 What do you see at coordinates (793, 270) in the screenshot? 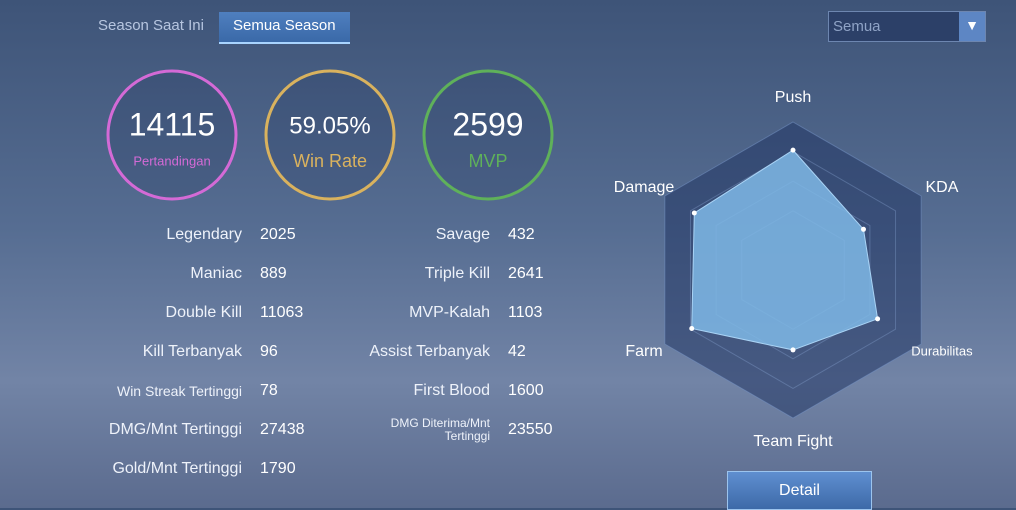
I see `radar-ring` at bounding box center [793, 270].